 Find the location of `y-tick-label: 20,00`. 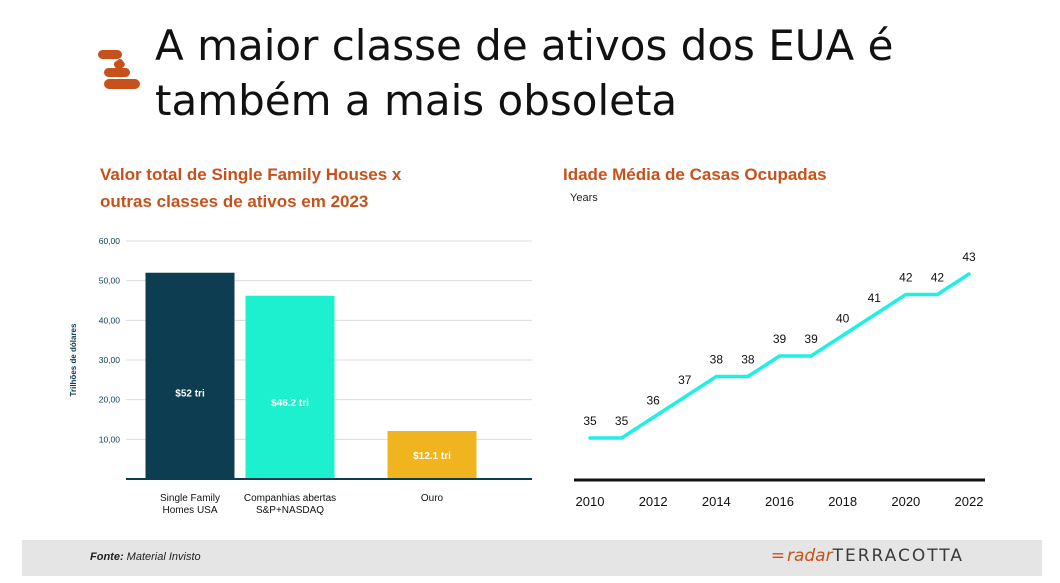

y-tick-label: 20,00 is located at coordinates (110, 400).